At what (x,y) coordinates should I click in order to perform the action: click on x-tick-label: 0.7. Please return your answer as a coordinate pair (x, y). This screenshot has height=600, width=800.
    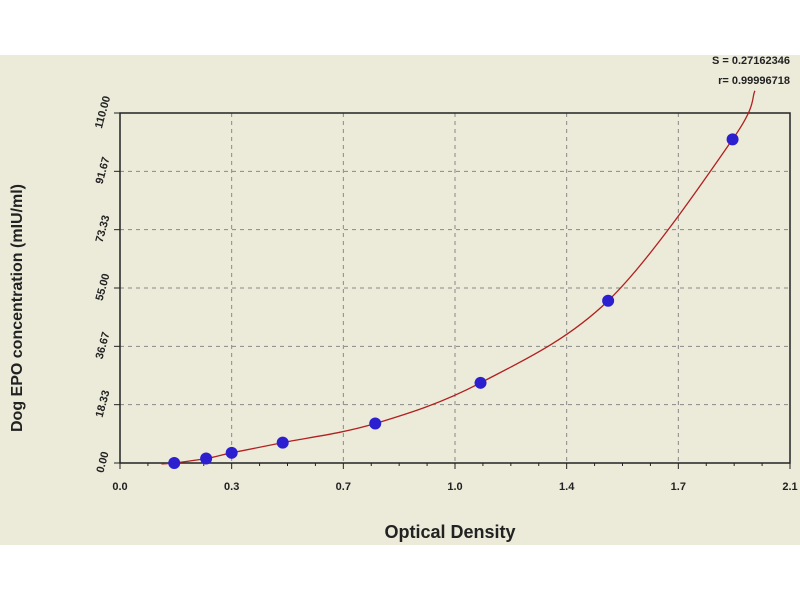
    Looking at the image, I should click on (343, 487).